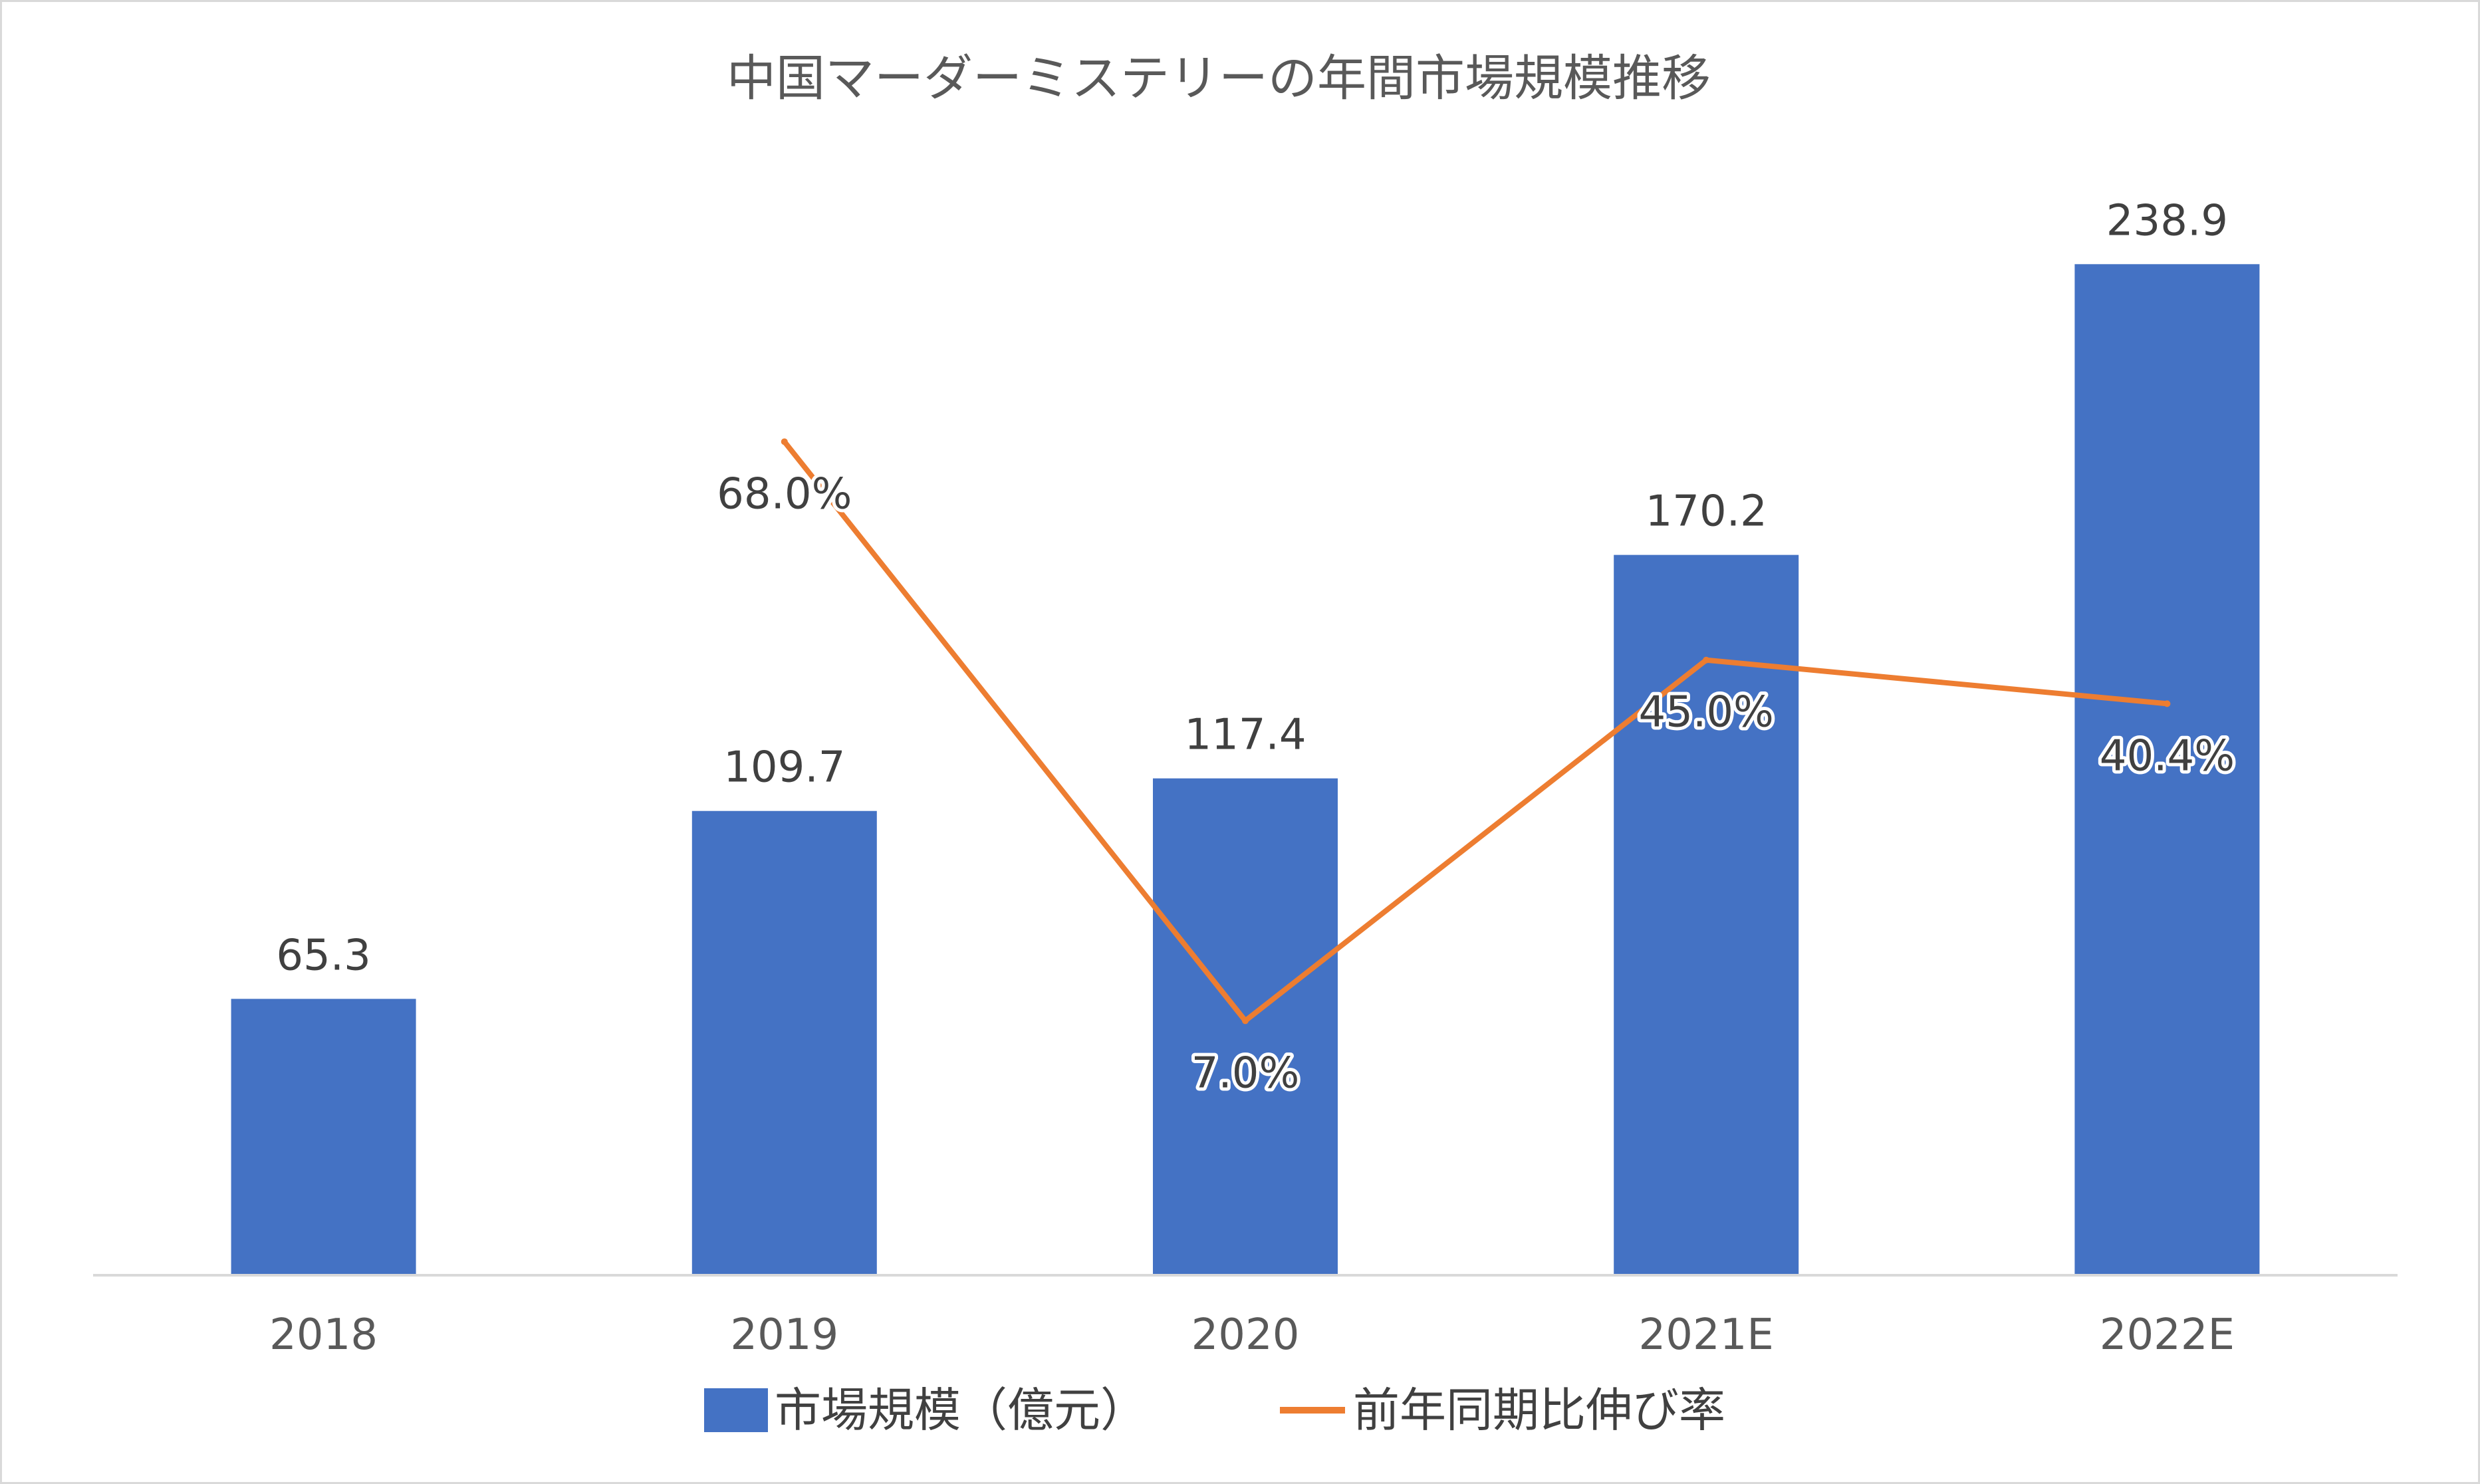  I want to click on bar-value-label-2022E: 238.9, so click(2167, 220).